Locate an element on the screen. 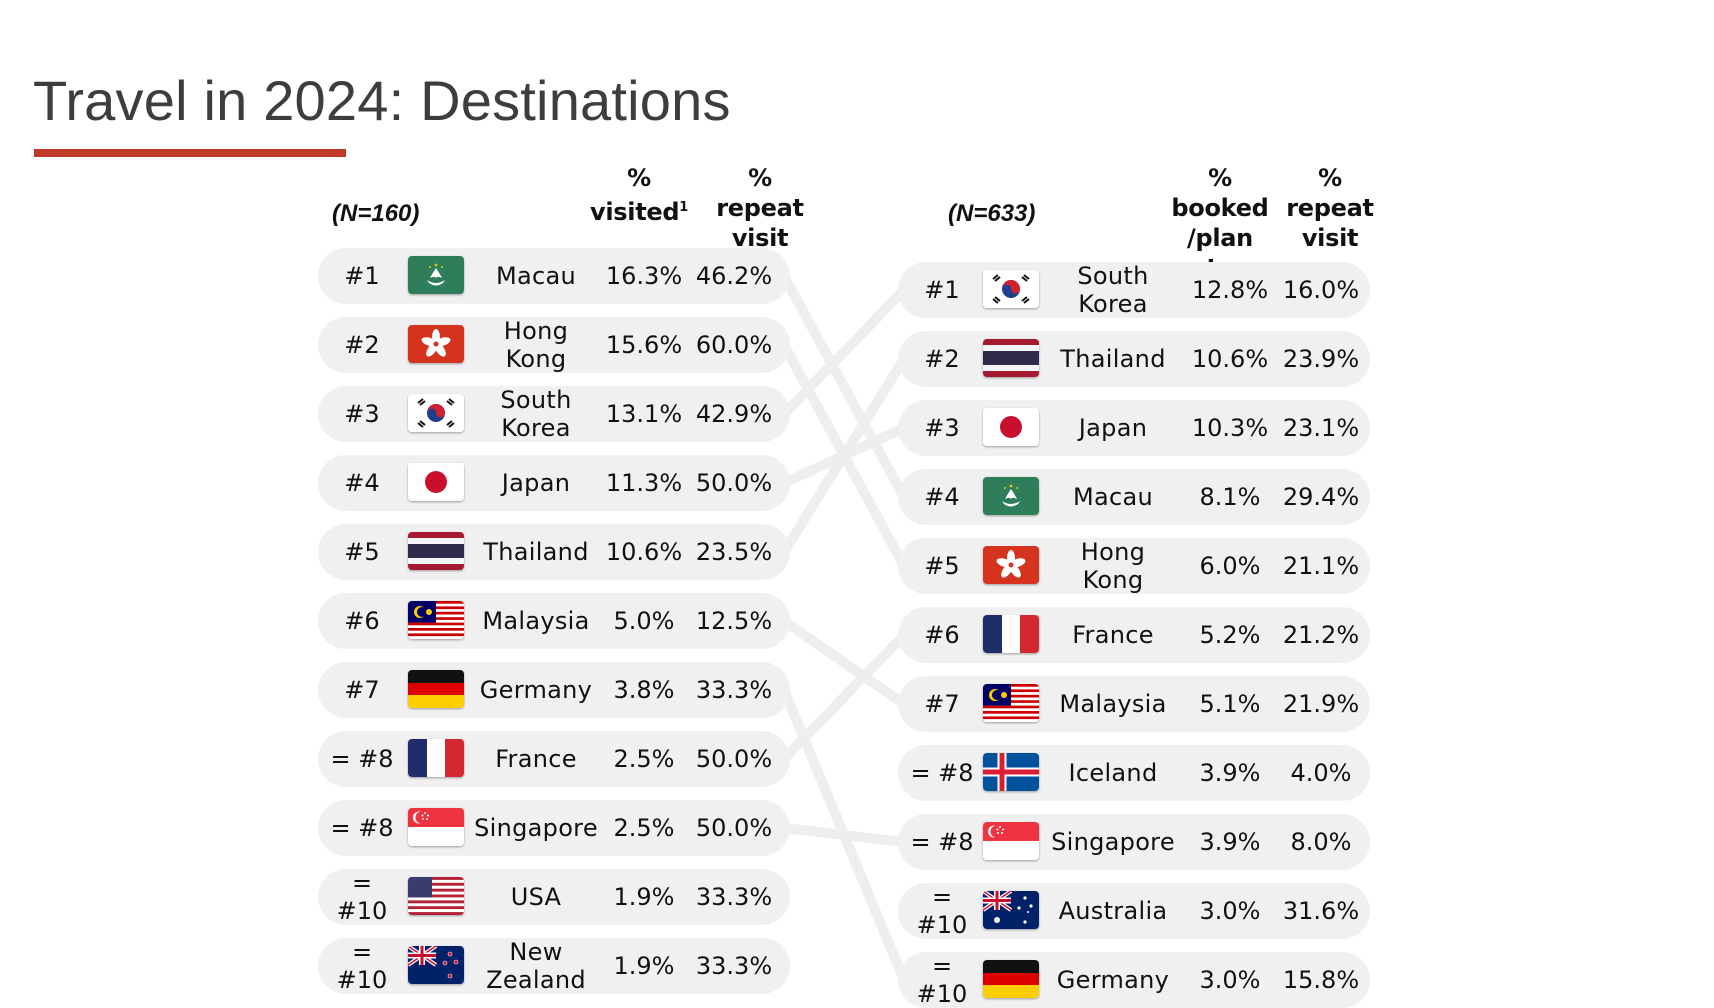 This screenshot has width=1714, height=1008. percent-repeat-visit: 31.6% is located at coordinates (1321, 911).